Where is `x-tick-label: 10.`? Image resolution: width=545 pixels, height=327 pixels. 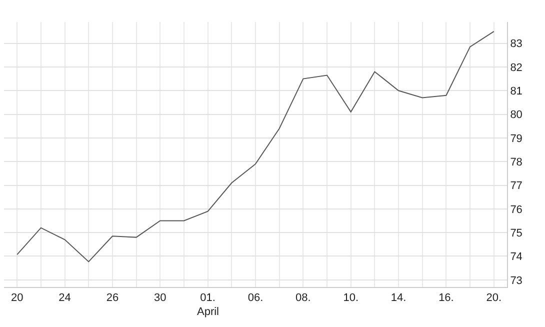
x-tick-label: 10. is located at coordinates (351, 298).